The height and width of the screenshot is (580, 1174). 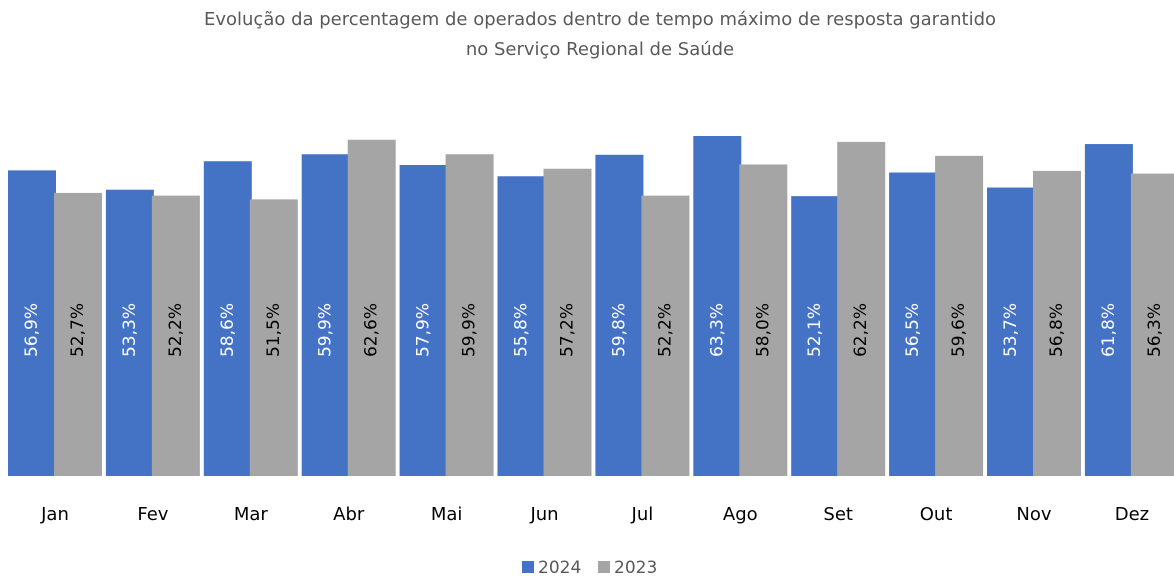 I want to click on data-label: 59,6%, so click(x=959, y=330).